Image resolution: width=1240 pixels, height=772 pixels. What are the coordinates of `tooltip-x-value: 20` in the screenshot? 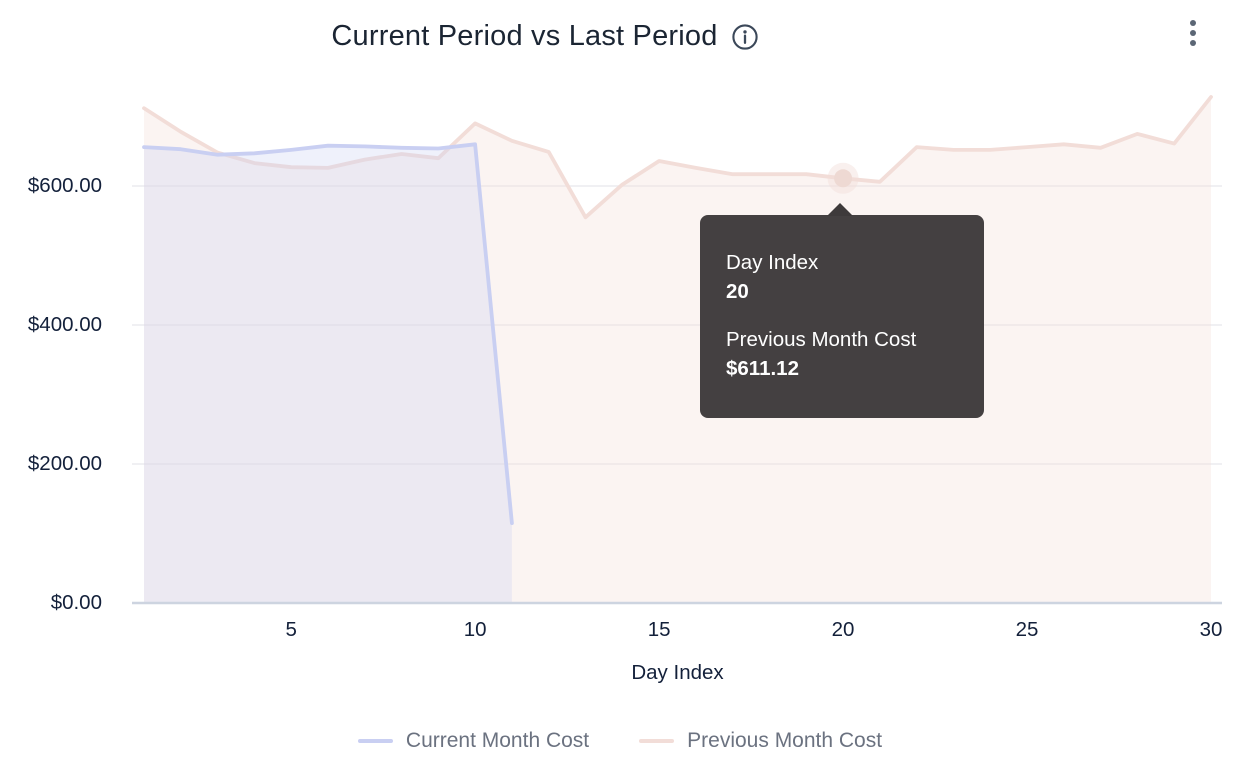 It's located at (737, 291).